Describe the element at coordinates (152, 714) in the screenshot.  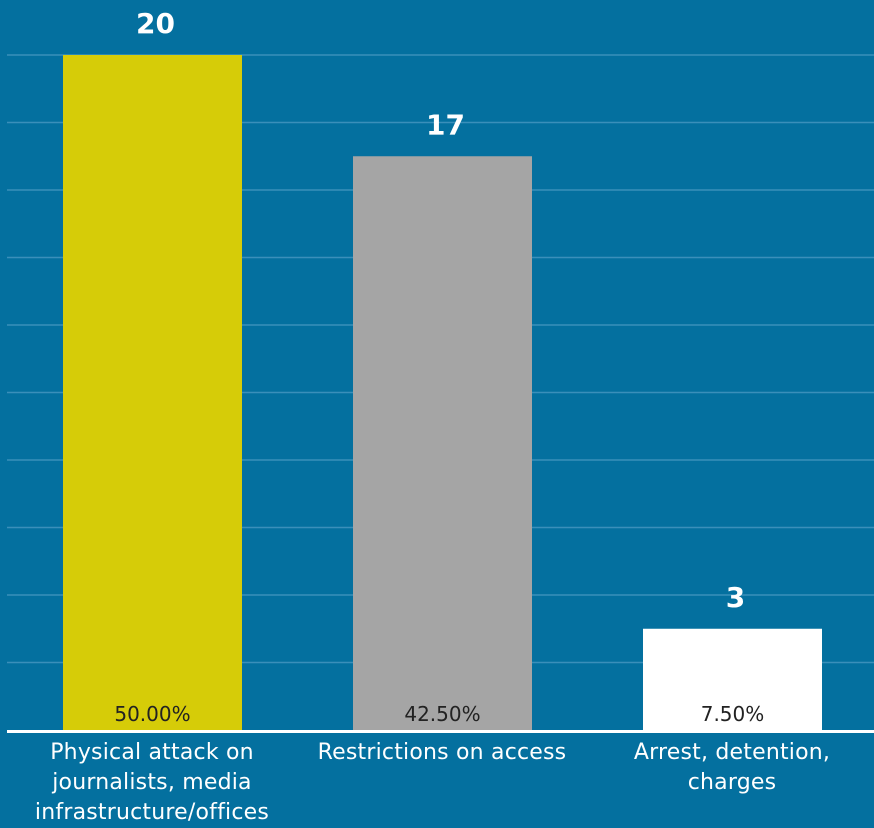
I see `percent-label-0: 50.00%` at that location.